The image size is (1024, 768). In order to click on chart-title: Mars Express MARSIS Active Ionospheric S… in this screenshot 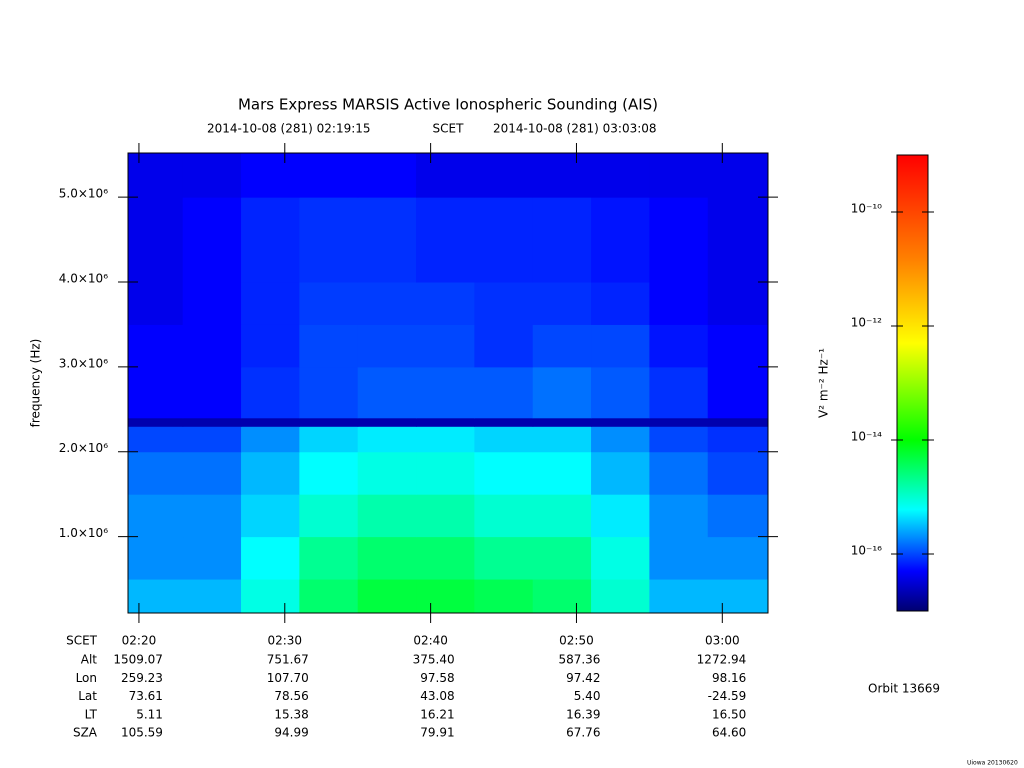, I will do `click(448, 105)`.